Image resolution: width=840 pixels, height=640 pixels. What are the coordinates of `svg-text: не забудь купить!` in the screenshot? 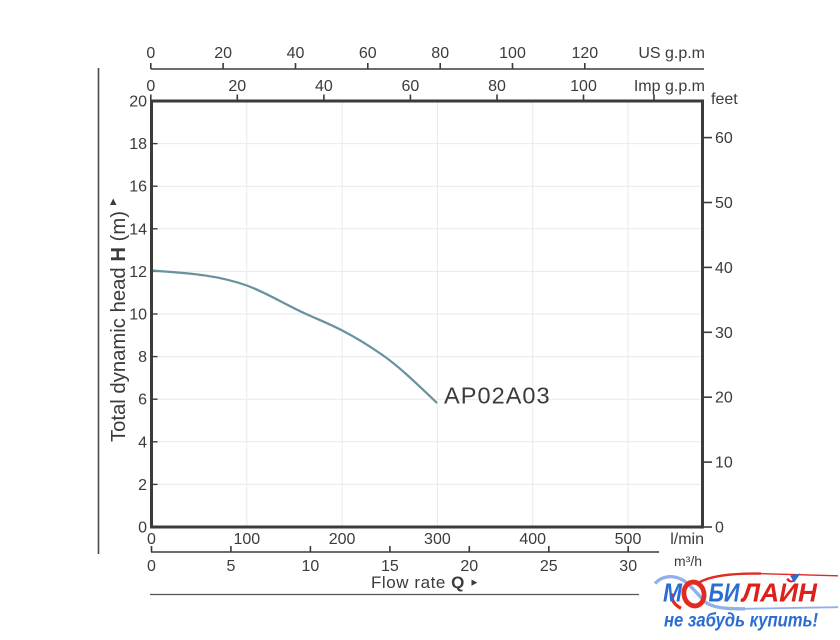 It's located at (741, 621).